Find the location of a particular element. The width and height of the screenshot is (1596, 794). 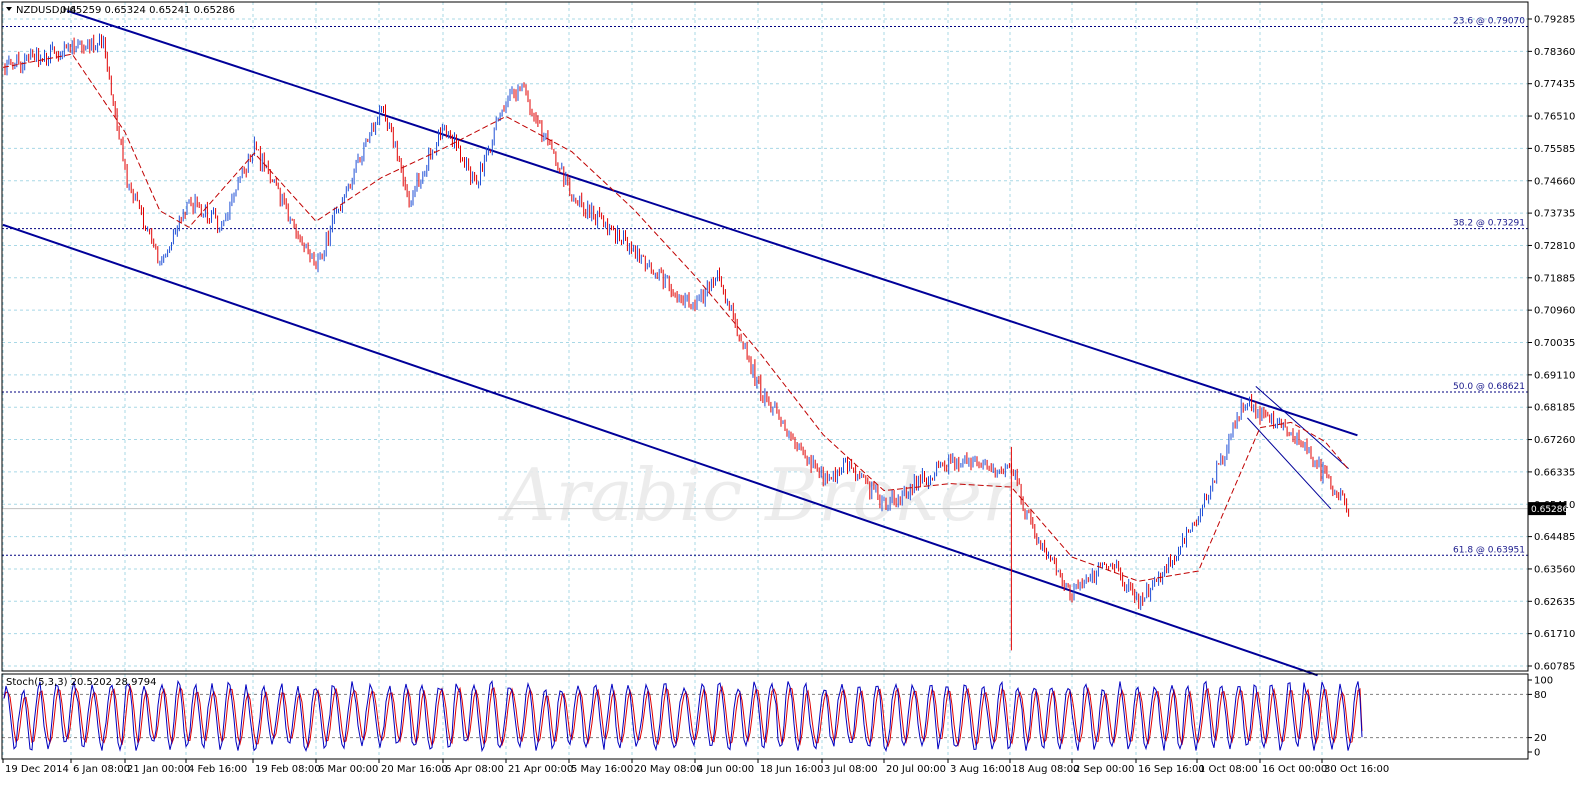

triangle-icon is located at coordinates (9, 9).